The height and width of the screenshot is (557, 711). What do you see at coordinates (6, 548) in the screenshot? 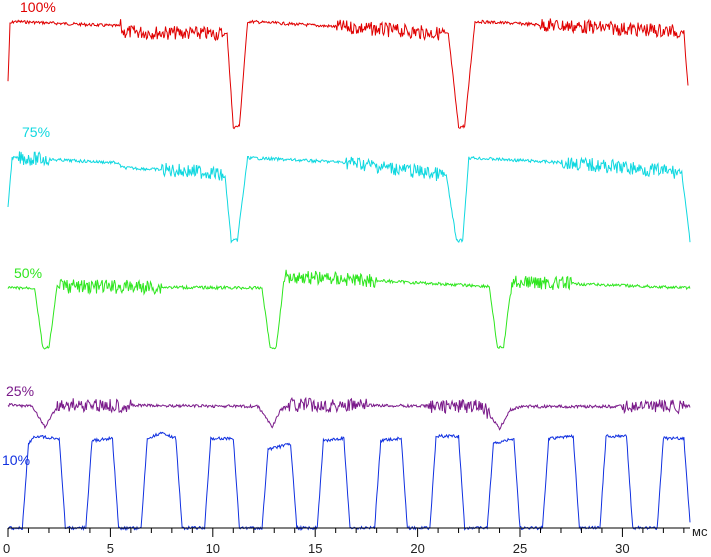
I see `x-tick-label: 0` at bounding box center [6, 548].